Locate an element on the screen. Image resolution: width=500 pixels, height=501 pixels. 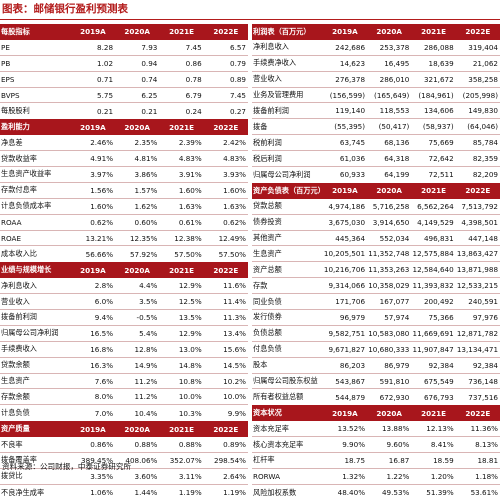
cell-value: 389.45% is located at coordinates (97, 460).